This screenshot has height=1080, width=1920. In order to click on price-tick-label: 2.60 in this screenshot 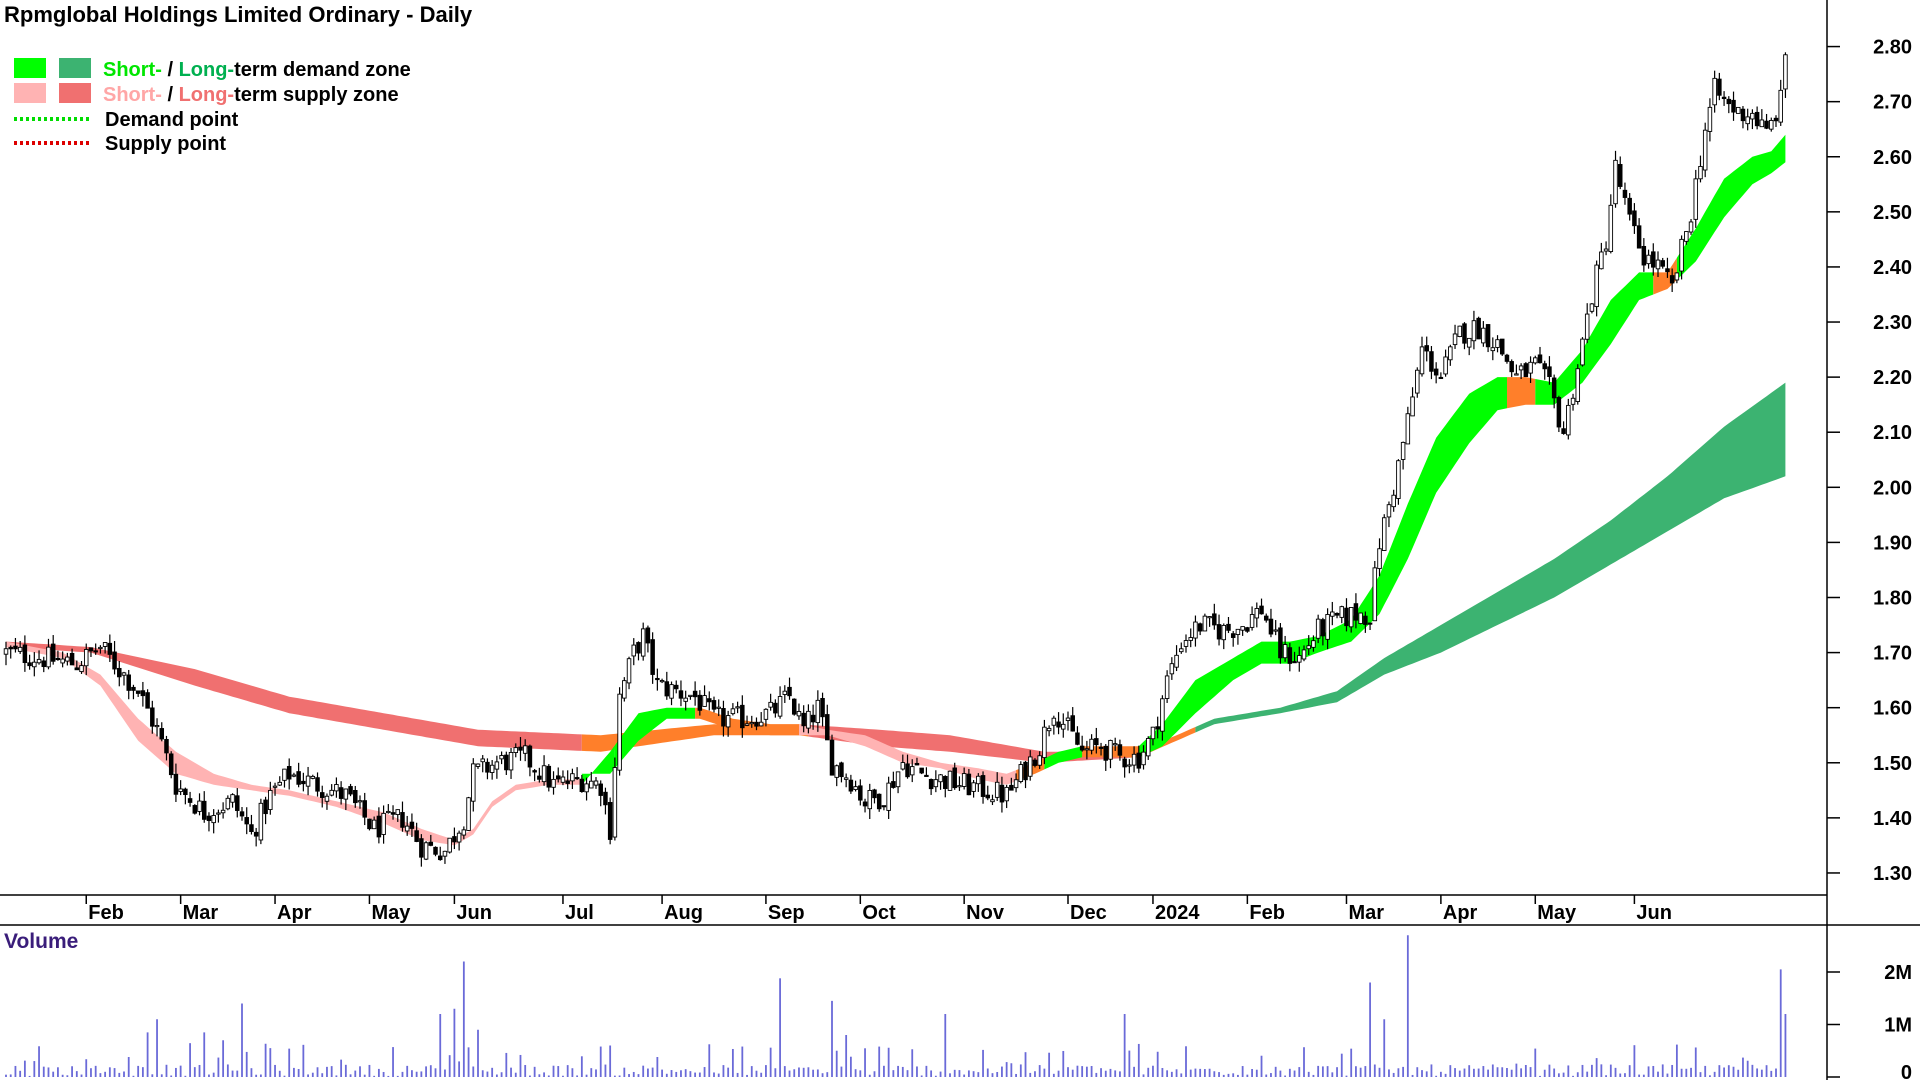, I will do `click(1892, 158)`.